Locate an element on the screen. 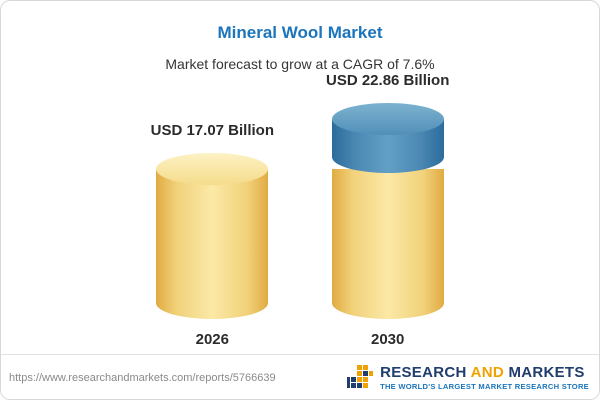 This screenshot has height=400, width=600. logo-word-markets: MARKETS is located at coordinates (546, 372).